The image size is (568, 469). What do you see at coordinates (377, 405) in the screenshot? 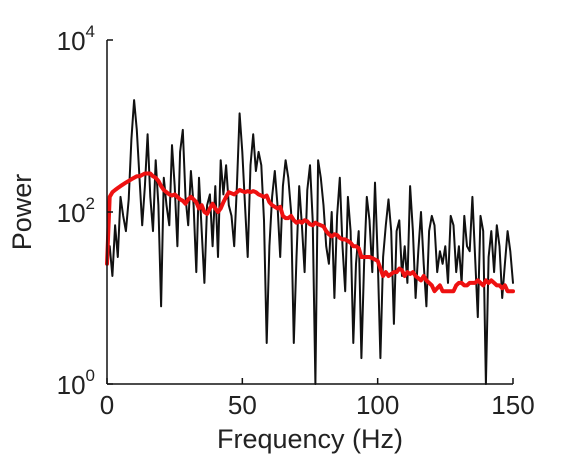
I see `x-tick-label: 100` at bounding box center [377, 405].